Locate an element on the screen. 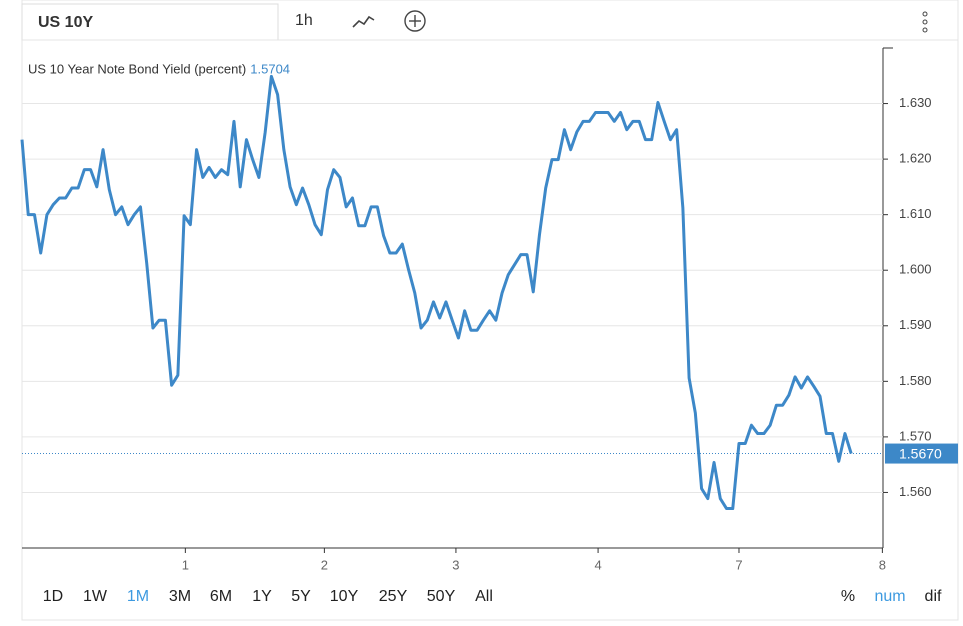  x-tick-label: 1 is located at coordinates (185, 564).